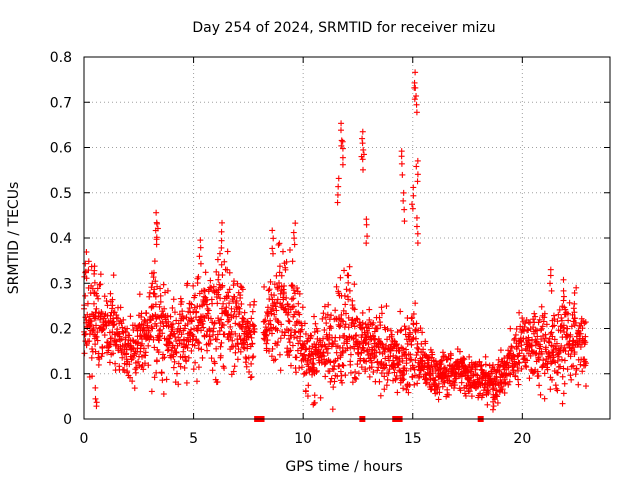 The image size is (640, 480). Describe the element at coordinates (61, 330) in the screenshot. I see `y-tick-label: 0.2` at that location.